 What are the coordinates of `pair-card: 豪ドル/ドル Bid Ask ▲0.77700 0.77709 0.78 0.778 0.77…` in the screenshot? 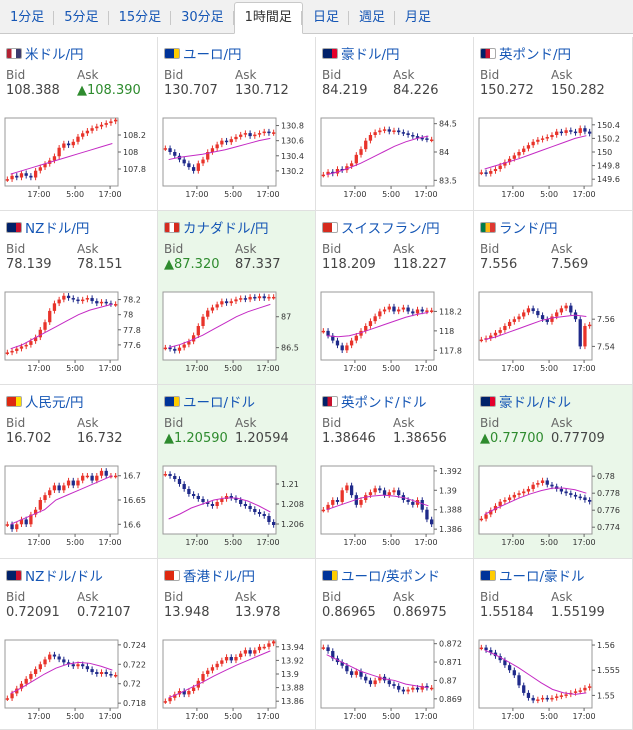 It's located at (553, 472).